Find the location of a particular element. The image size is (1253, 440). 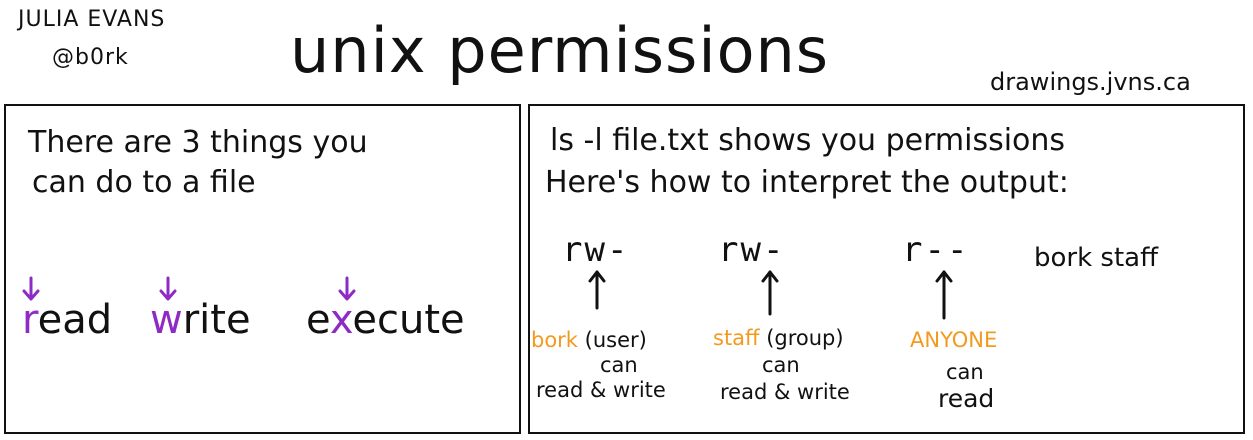

author-handle: @b0rk is located at coordinates (90, 57).